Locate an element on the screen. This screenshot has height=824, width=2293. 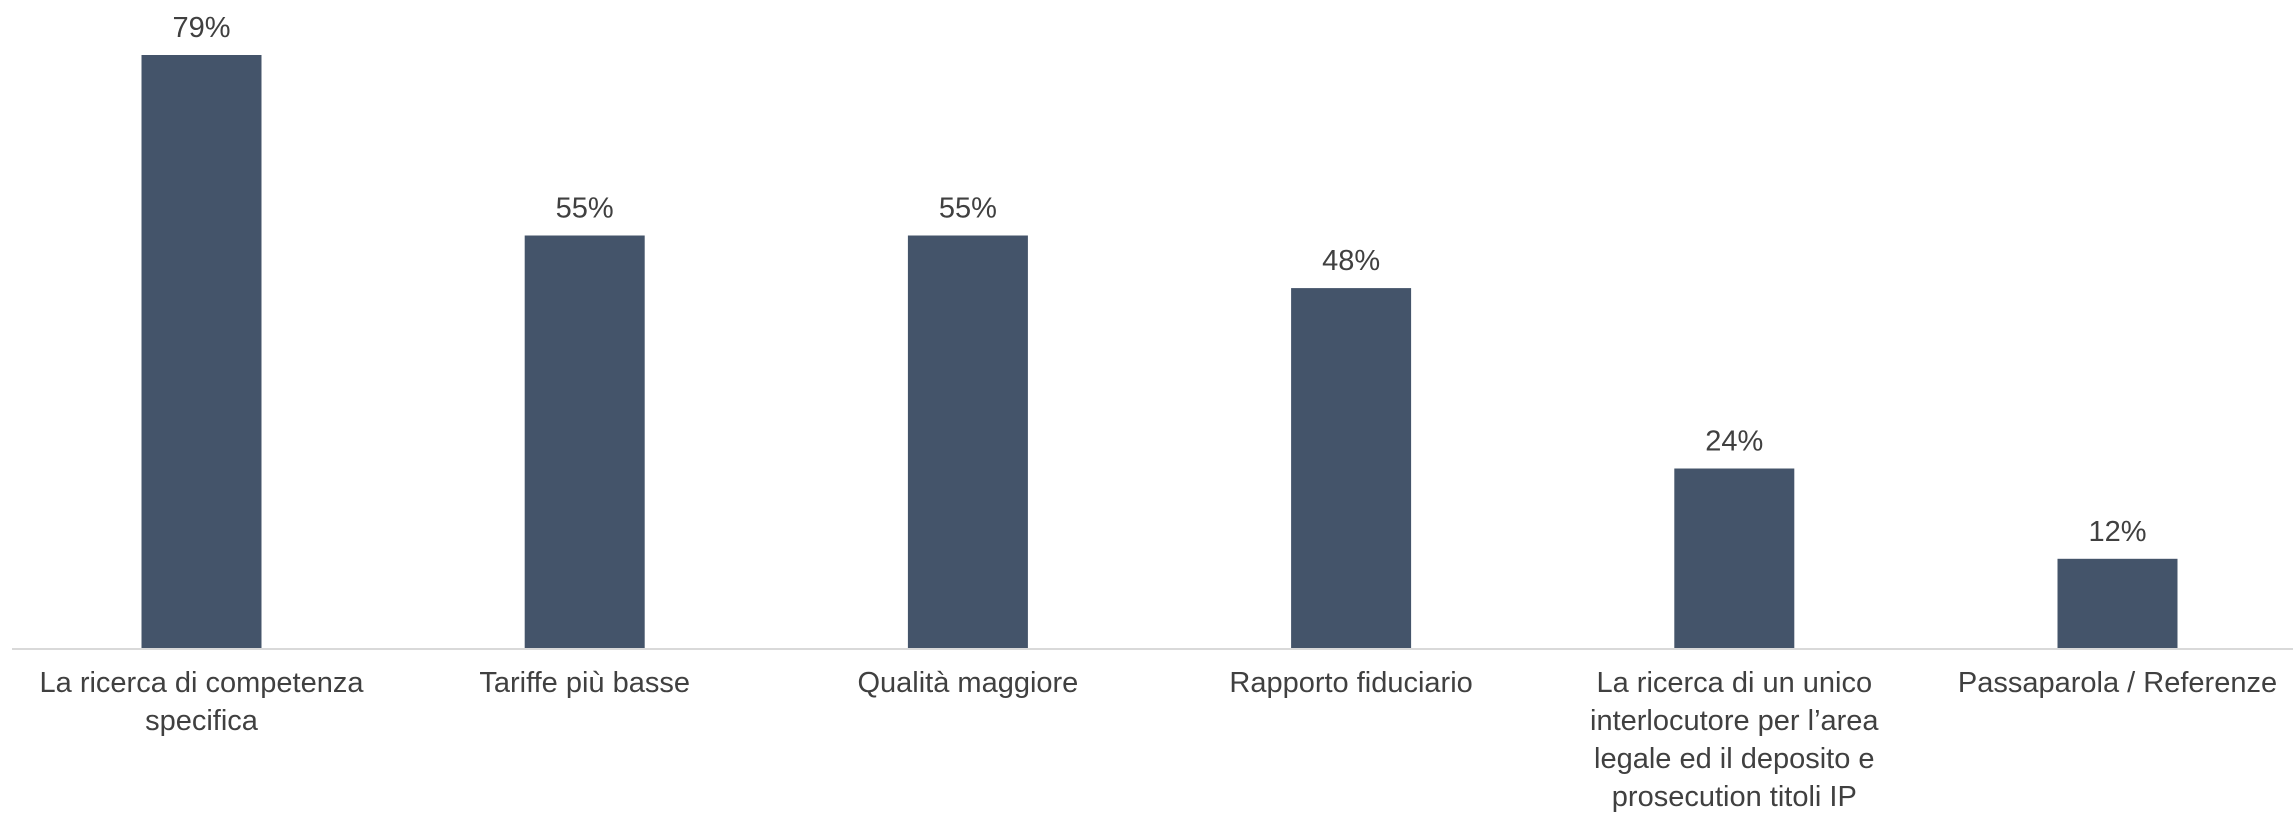
category-label-line: Qualità maggiore is located at coordinates (967, 683).